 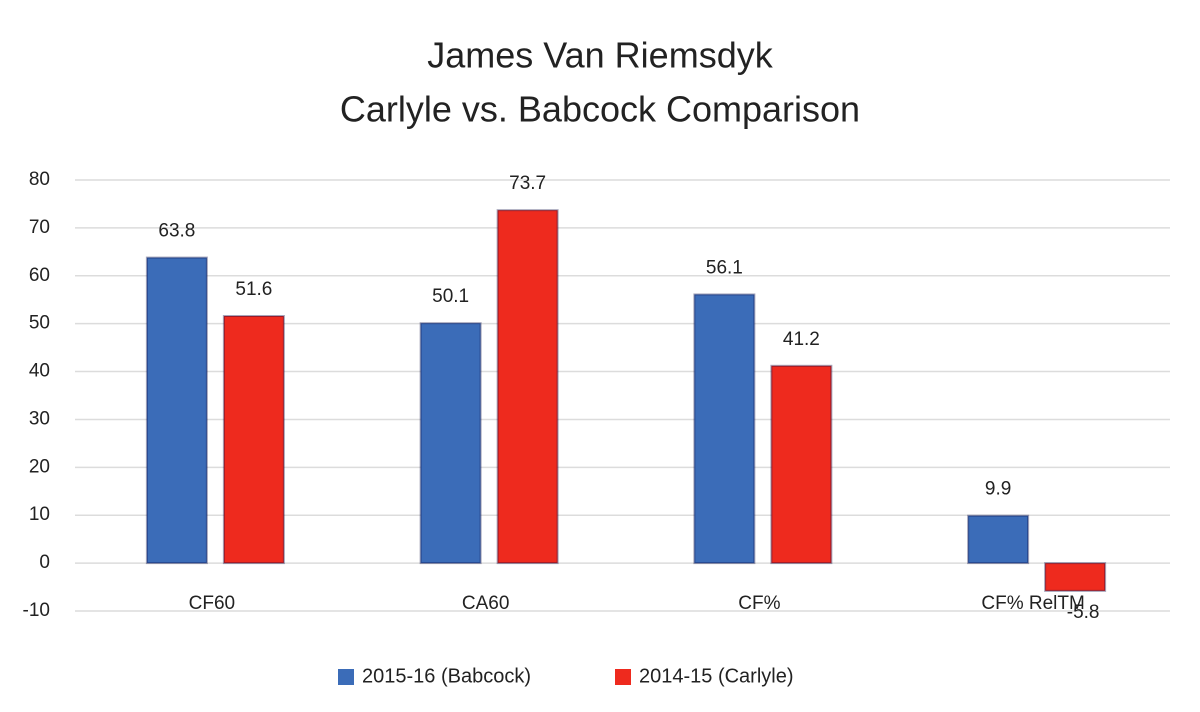 What do you see at coordinates (36, 610) in the screenshot?
I see `y-tick-label: -10` at bounding box center [36, 610].